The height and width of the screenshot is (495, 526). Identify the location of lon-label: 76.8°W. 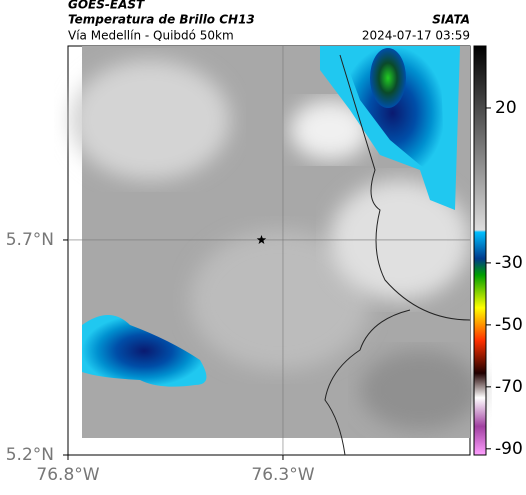
(67, 475).